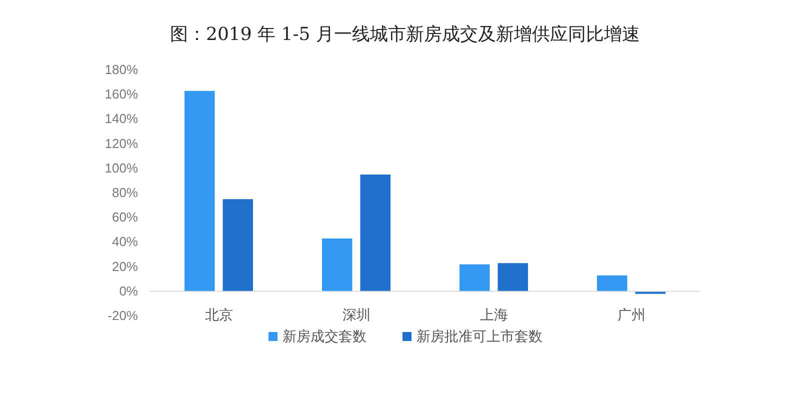  I want to click on x-tick-label: 深圳, so click(356, 314).